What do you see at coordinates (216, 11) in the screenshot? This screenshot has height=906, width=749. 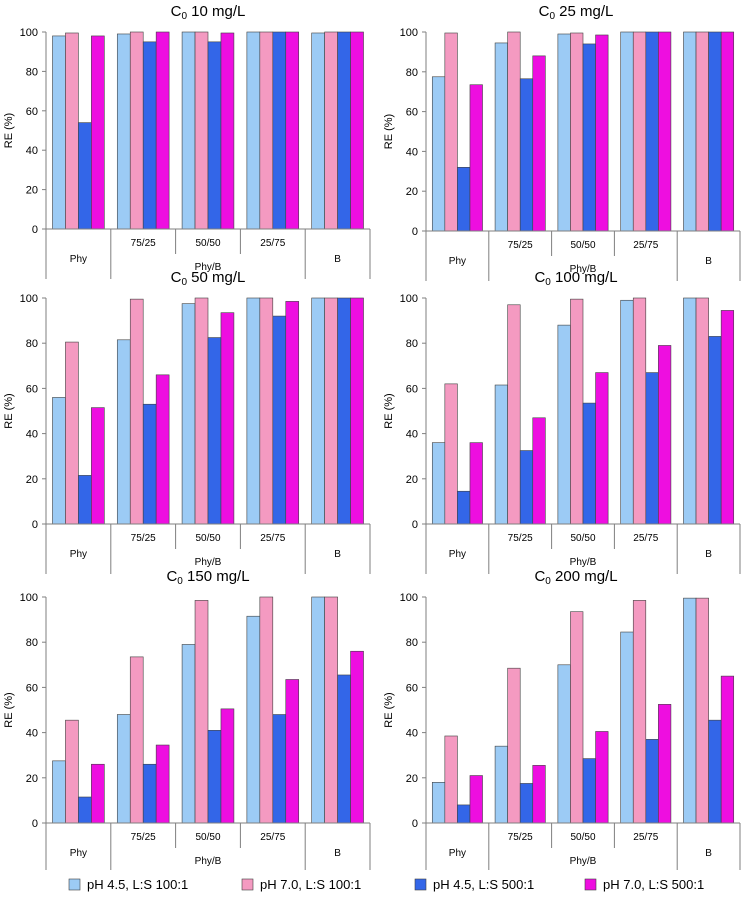 I see `chart-title-text: 10 mg/L` at bounding box center [216, 11].